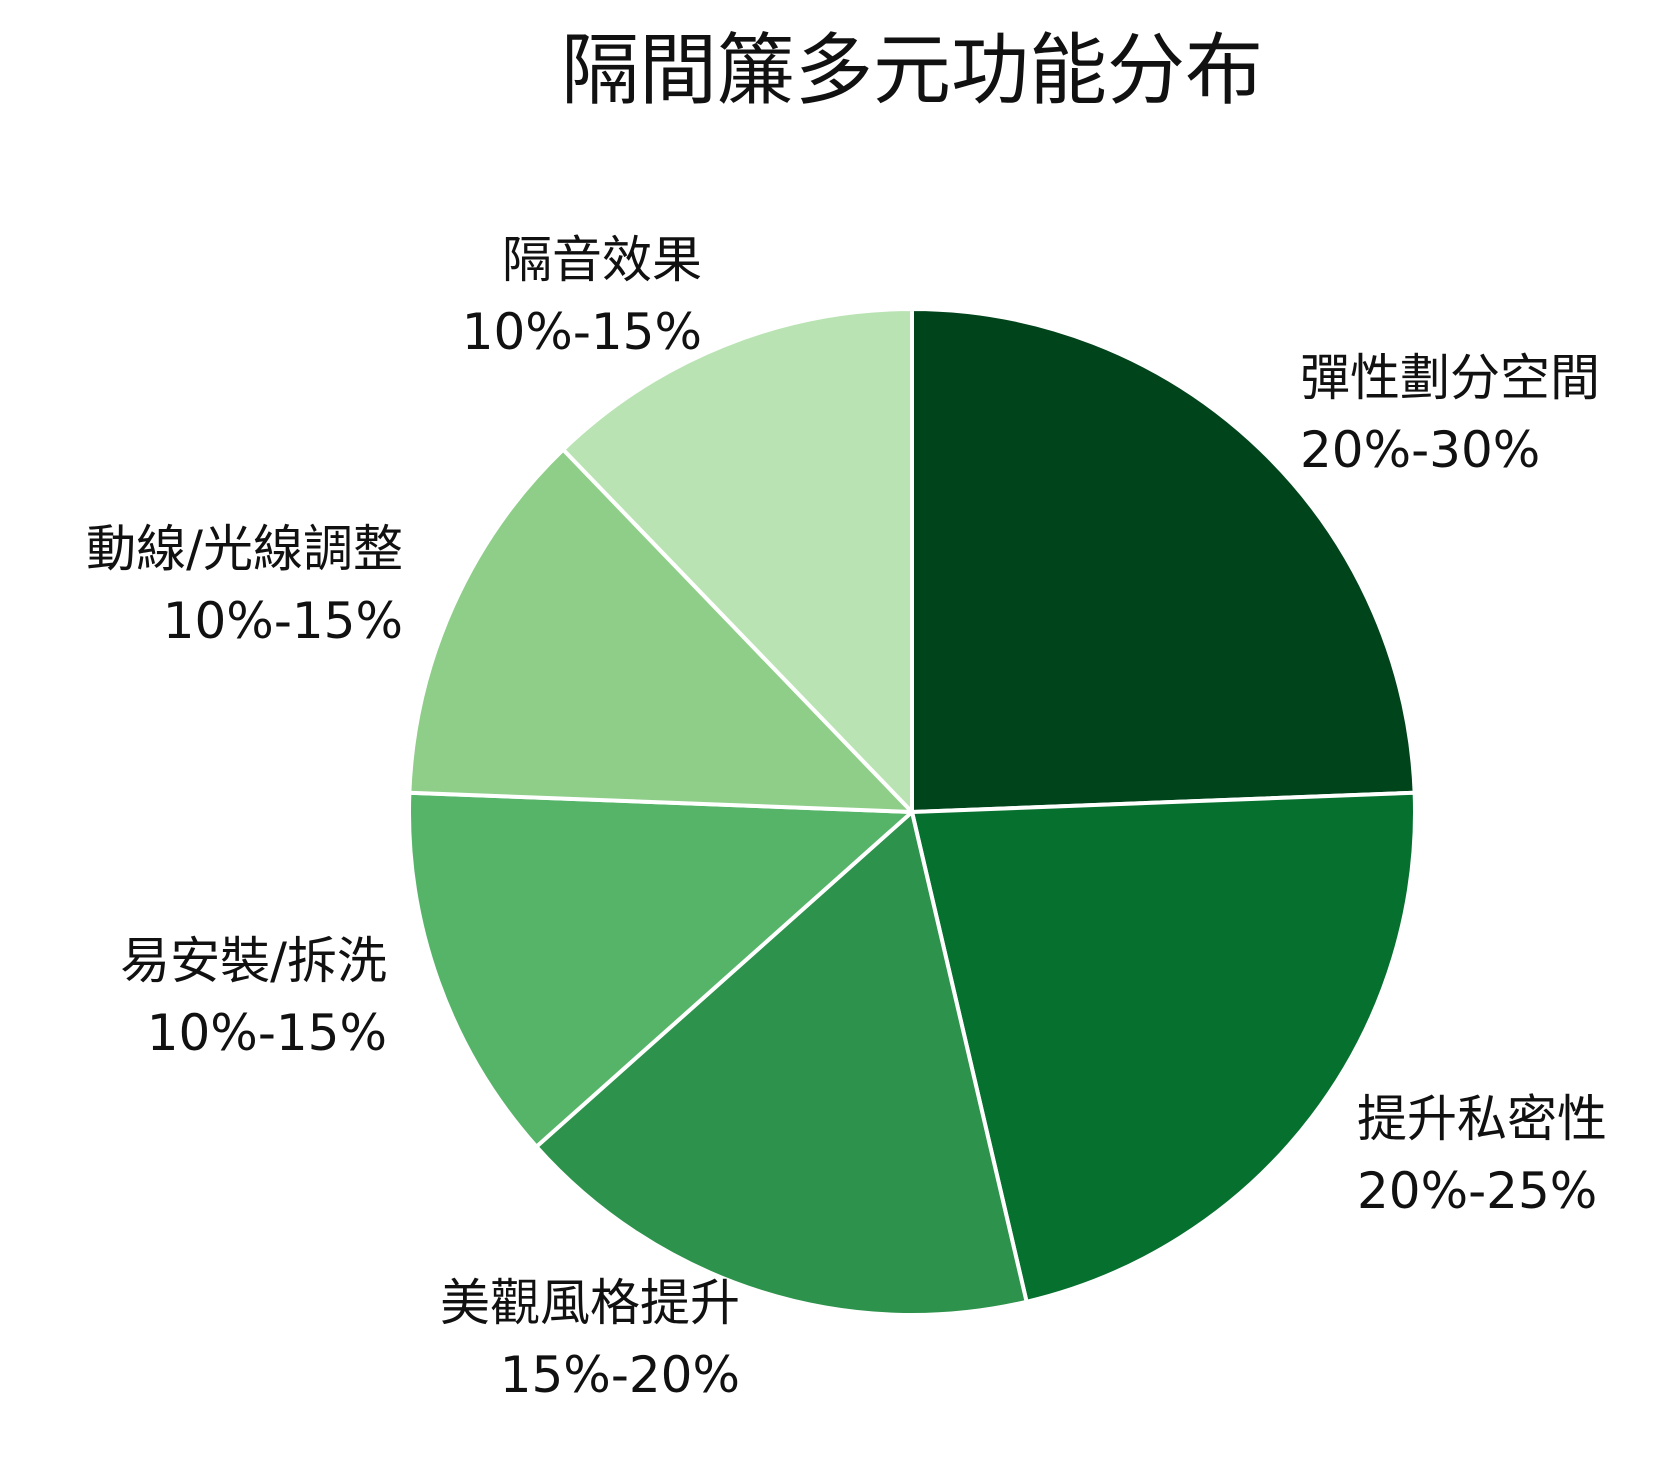 The width and height of the screenshot is (1672, 1468). I want to click on slice-name-label: 隔音效果, so click(602, 260).